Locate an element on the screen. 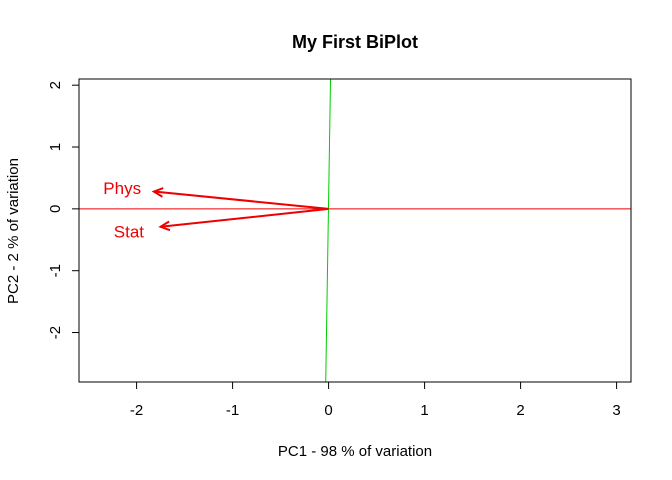 This screenshot has width=672, height=480. x-tick-label: -1 is located at coordinates (232, 410).